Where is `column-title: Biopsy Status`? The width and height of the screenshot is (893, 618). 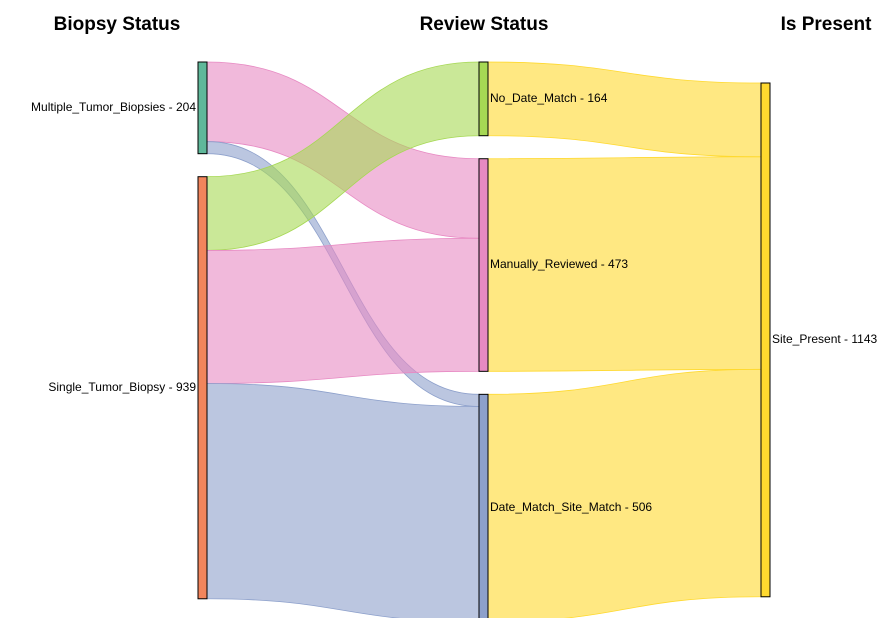 column-title: Biopsy Status is located at coordinates (117, 24).